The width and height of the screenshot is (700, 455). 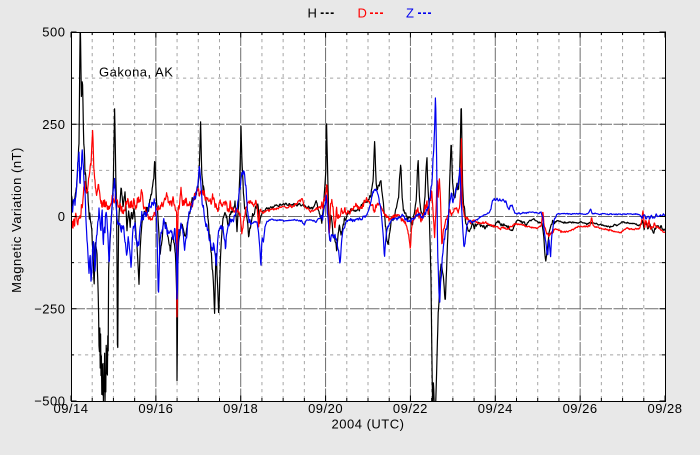 I want to click on svg-text: −250, so click(x=49, y=308).